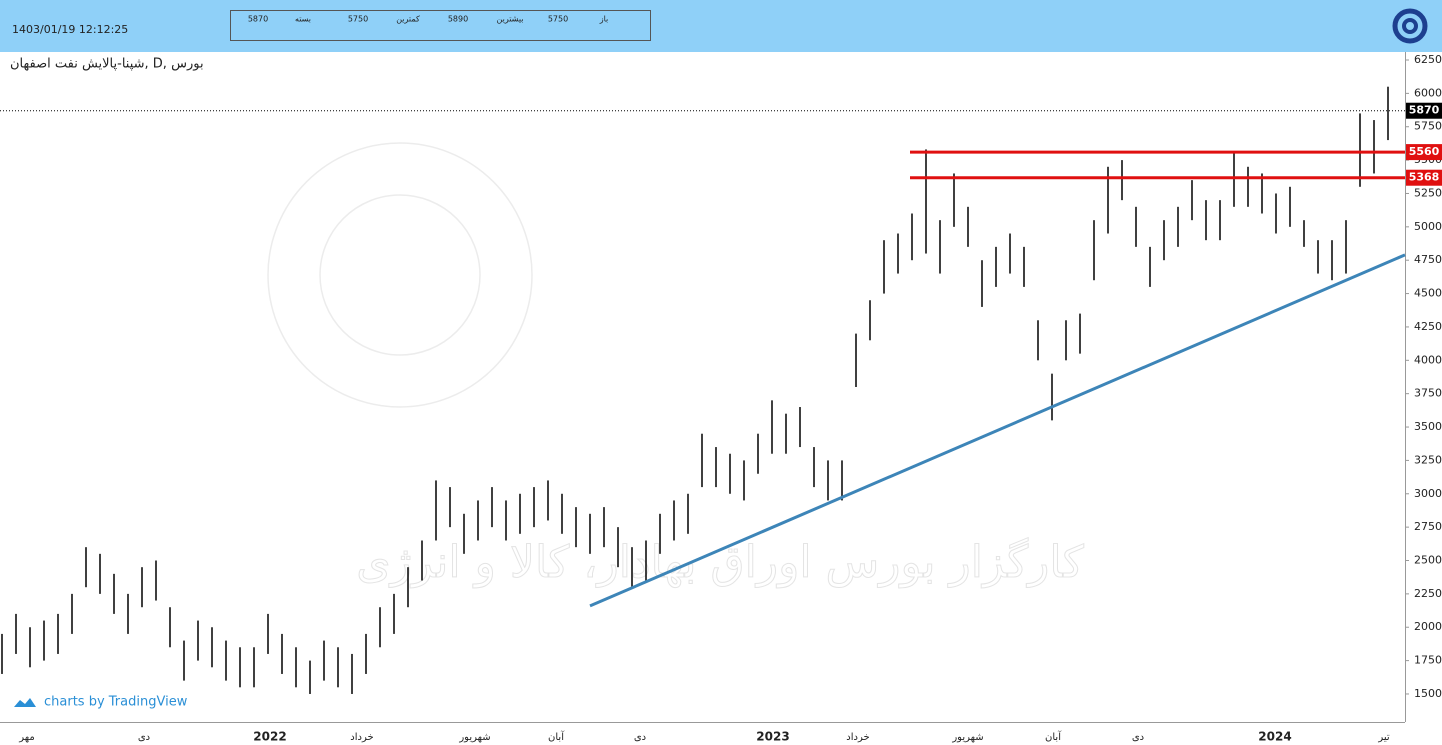 The width and height of the screenshot is (1442, 745). Describe the element at coordinates (408, 19) in the screenshot. I see `quote-label: کمترین` at that location.